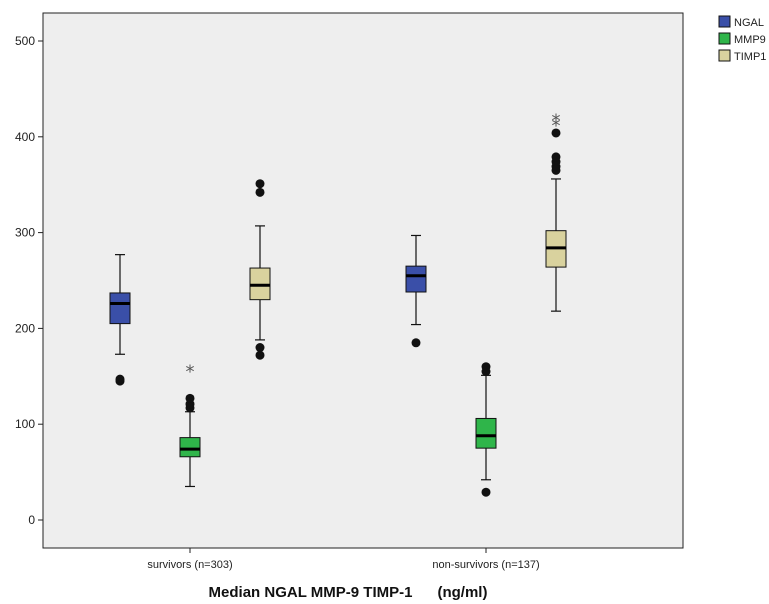  Describe the element at coordinates (29, 280) in the screenshot. I see `y-axis: 0 100 200 300 400 500` at that location.